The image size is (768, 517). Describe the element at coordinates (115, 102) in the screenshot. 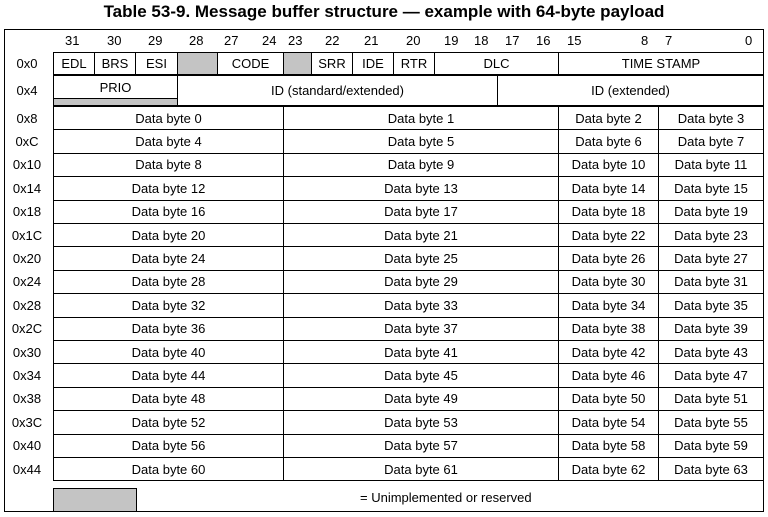

I see `reserved-bar` at that location.